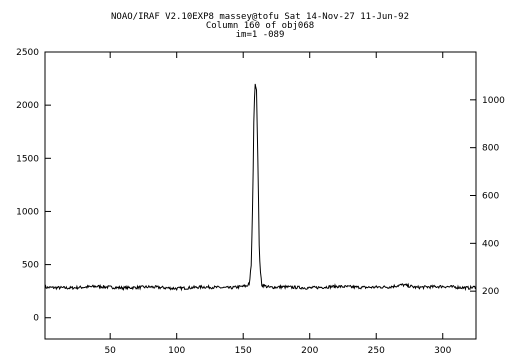 The width and height of the screenshot is (509, 360). I want to click on y2-tick-label: 200, so click(490, 292).